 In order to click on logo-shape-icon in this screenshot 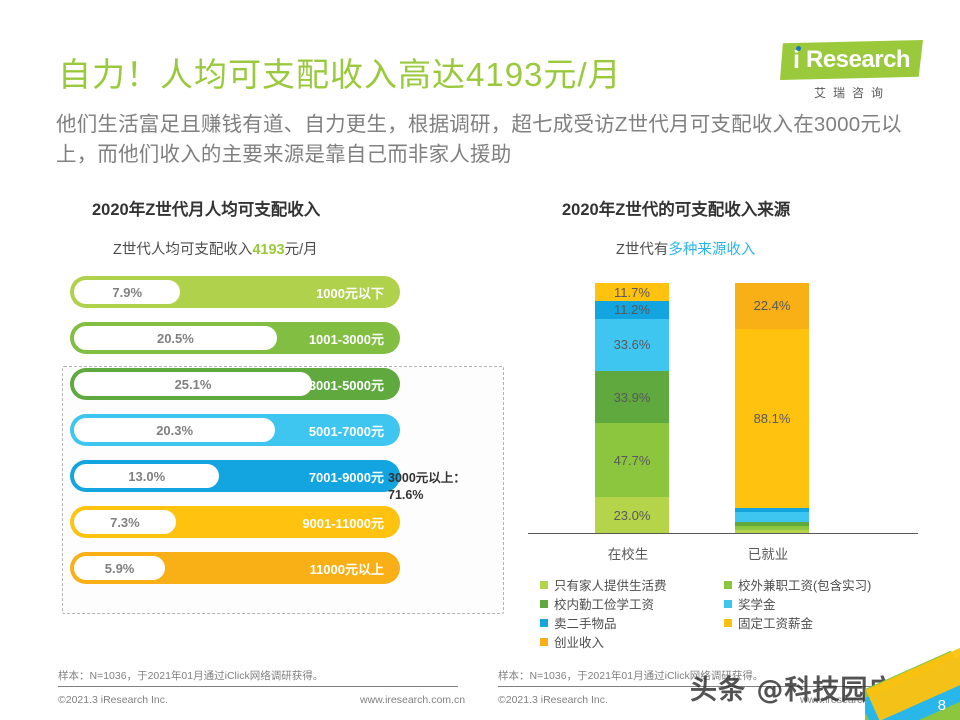, I will do `click(851, 60)`.